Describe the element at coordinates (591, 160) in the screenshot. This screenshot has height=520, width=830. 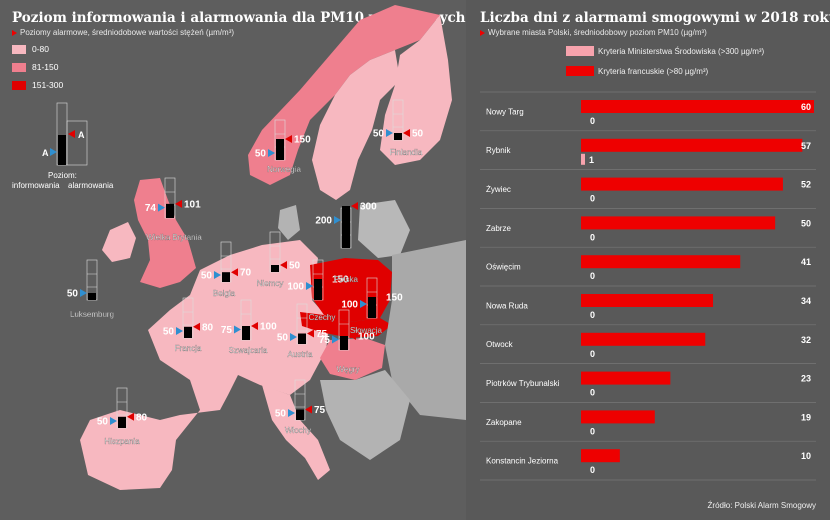
I see `value-label-ministry: 1` at that location.